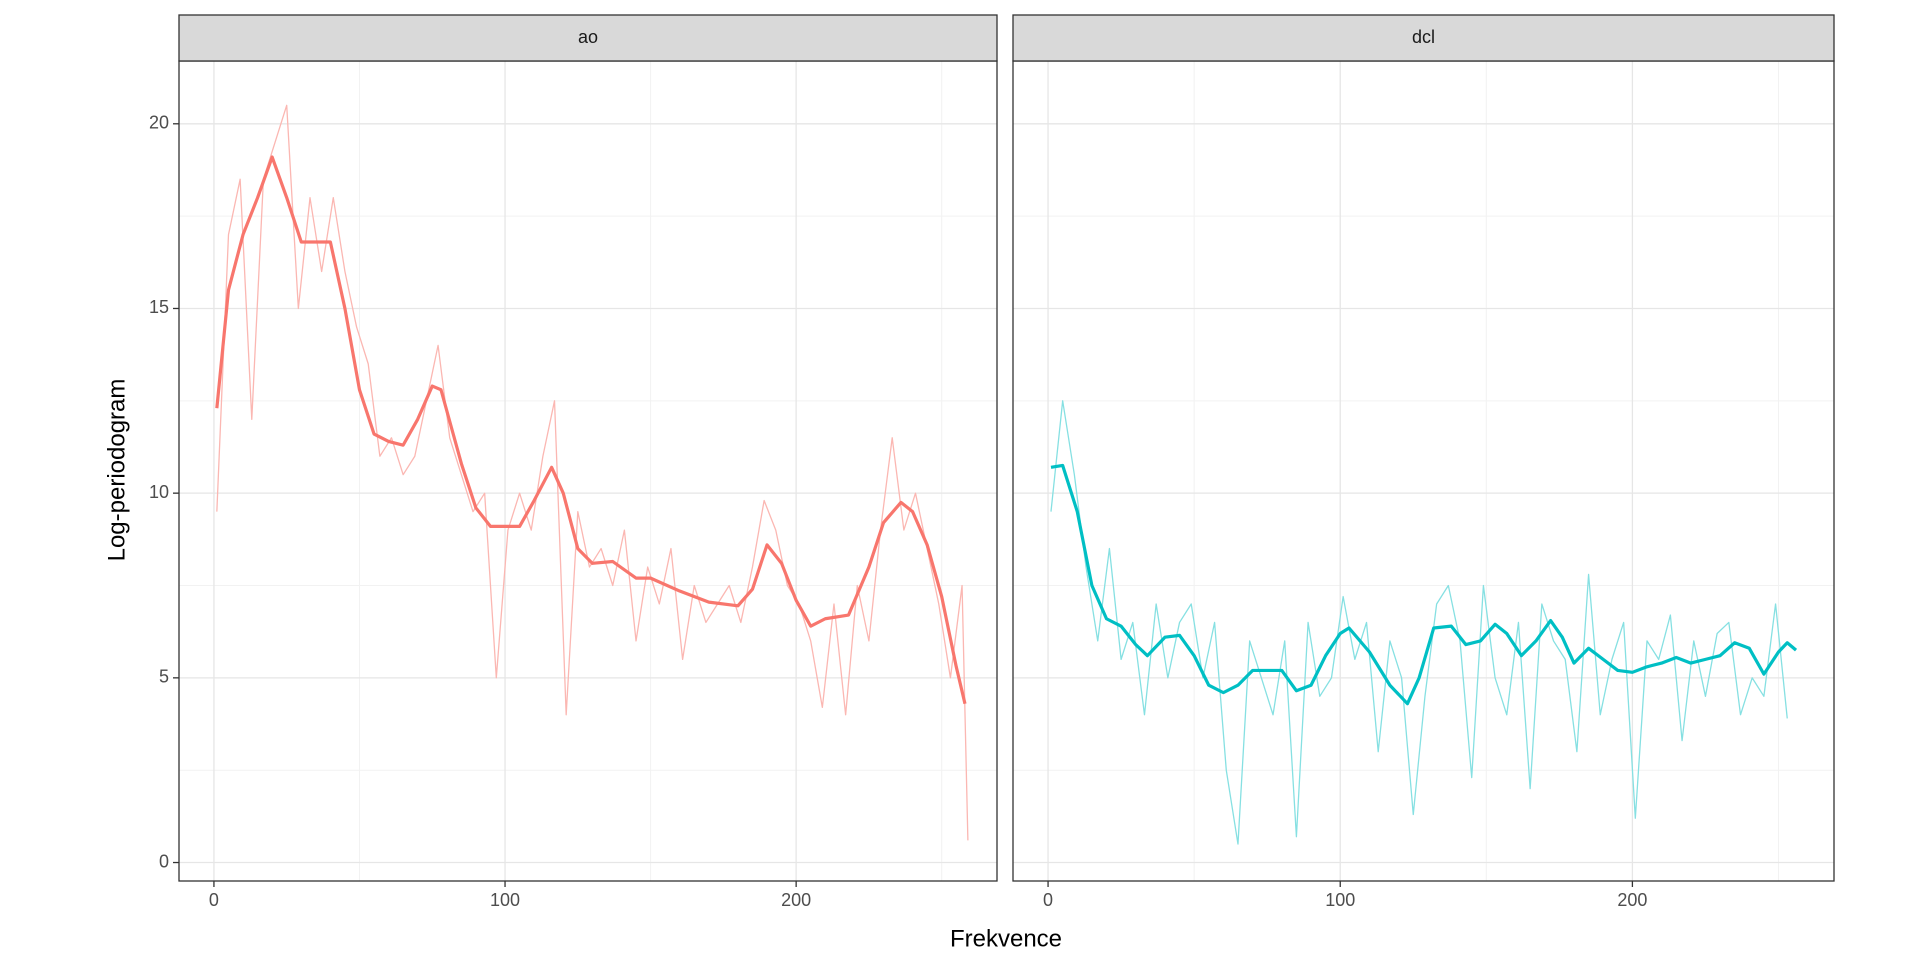  Describe the element at coordinates (159, 123) in the screenshot. I see `y-tick-label: 20` at that location.